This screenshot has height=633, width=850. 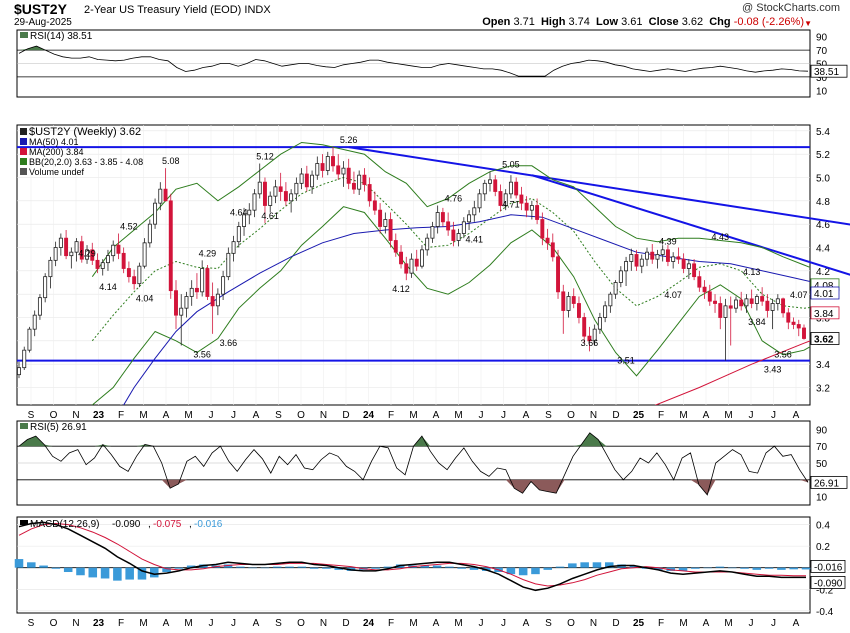 What do you see at coordinates (121, 623) in the screenshot?
I see `x-label-macd: F` at bounding box center [121, 623].